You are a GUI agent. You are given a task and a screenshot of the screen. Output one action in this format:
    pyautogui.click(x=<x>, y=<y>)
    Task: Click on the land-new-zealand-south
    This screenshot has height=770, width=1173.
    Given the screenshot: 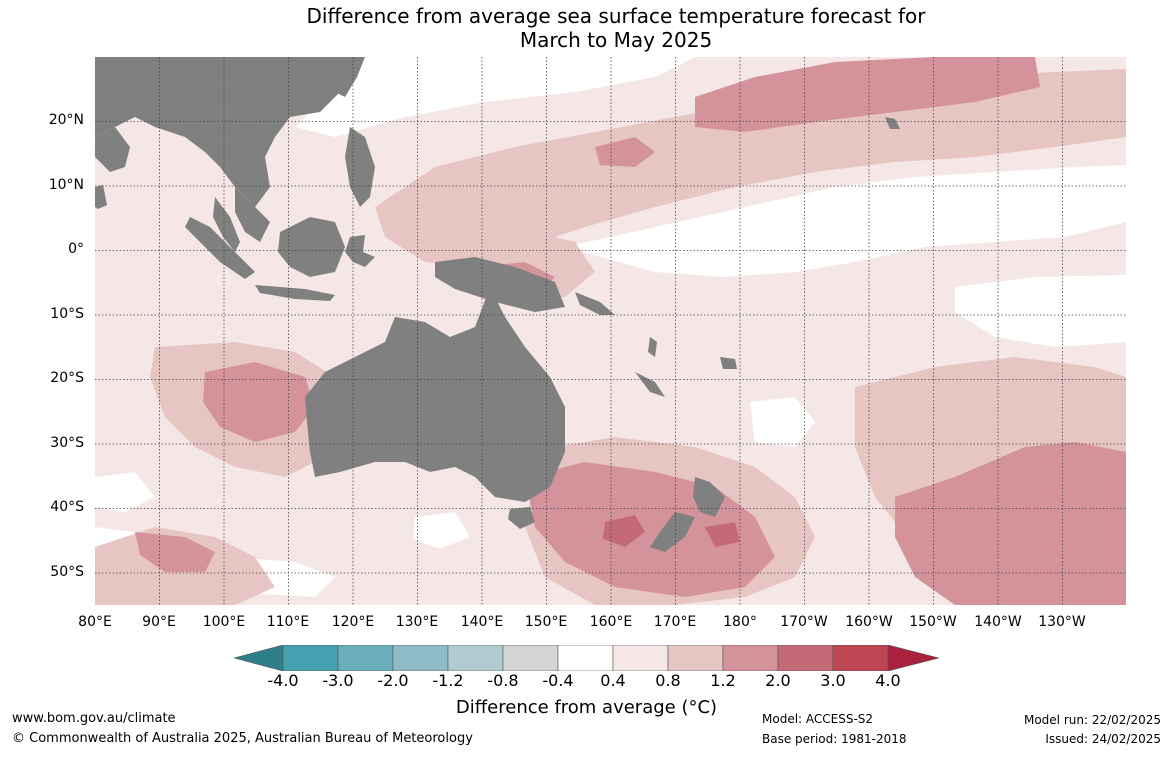 What is the action you would take?
    pyautogui.click(x=672, y=532)
    